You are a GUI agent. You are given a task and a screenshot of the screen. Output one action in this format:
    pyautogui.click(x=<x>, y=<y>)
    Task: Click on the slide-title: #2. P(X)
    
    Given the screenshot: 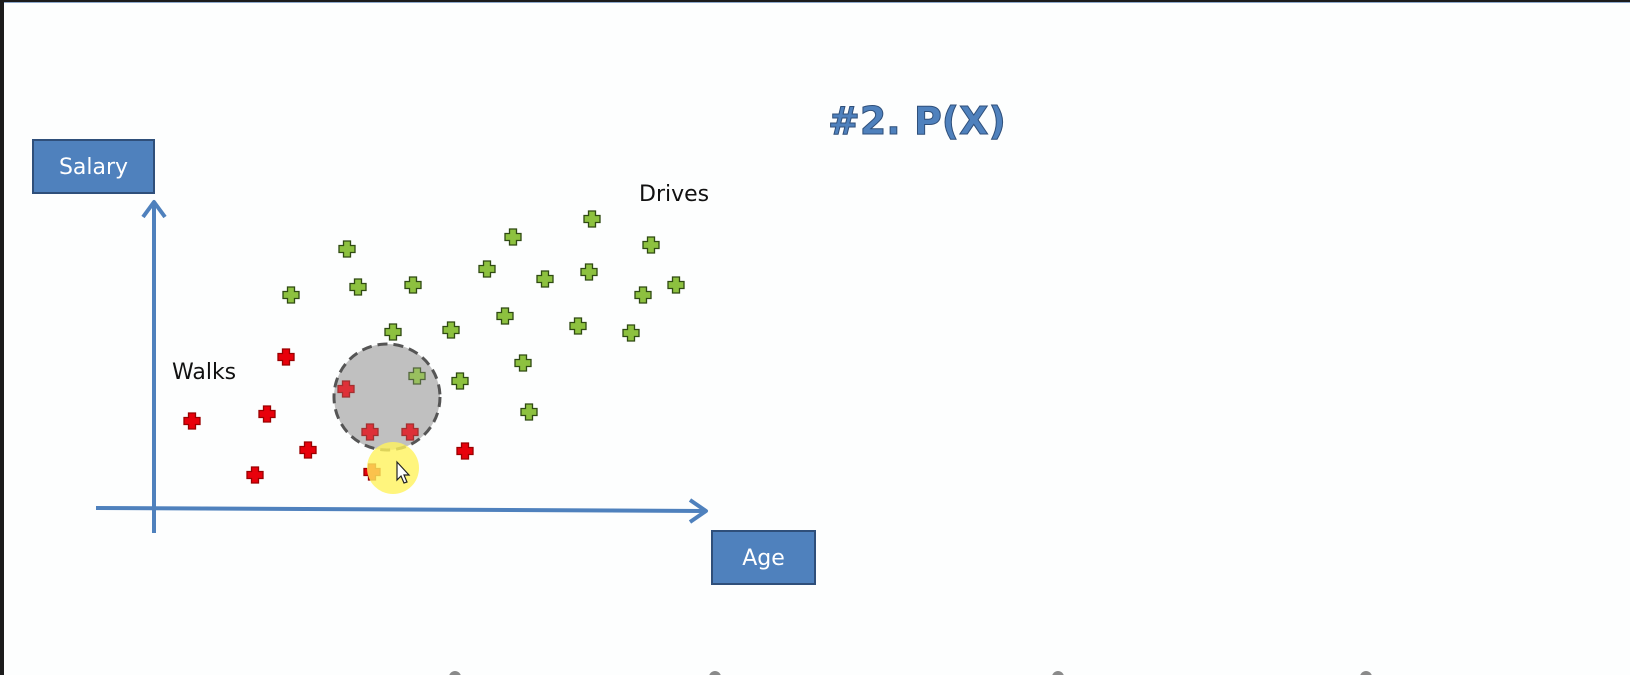 What is the action you would take?
    pyautogui.click(x=917, y=121)
    